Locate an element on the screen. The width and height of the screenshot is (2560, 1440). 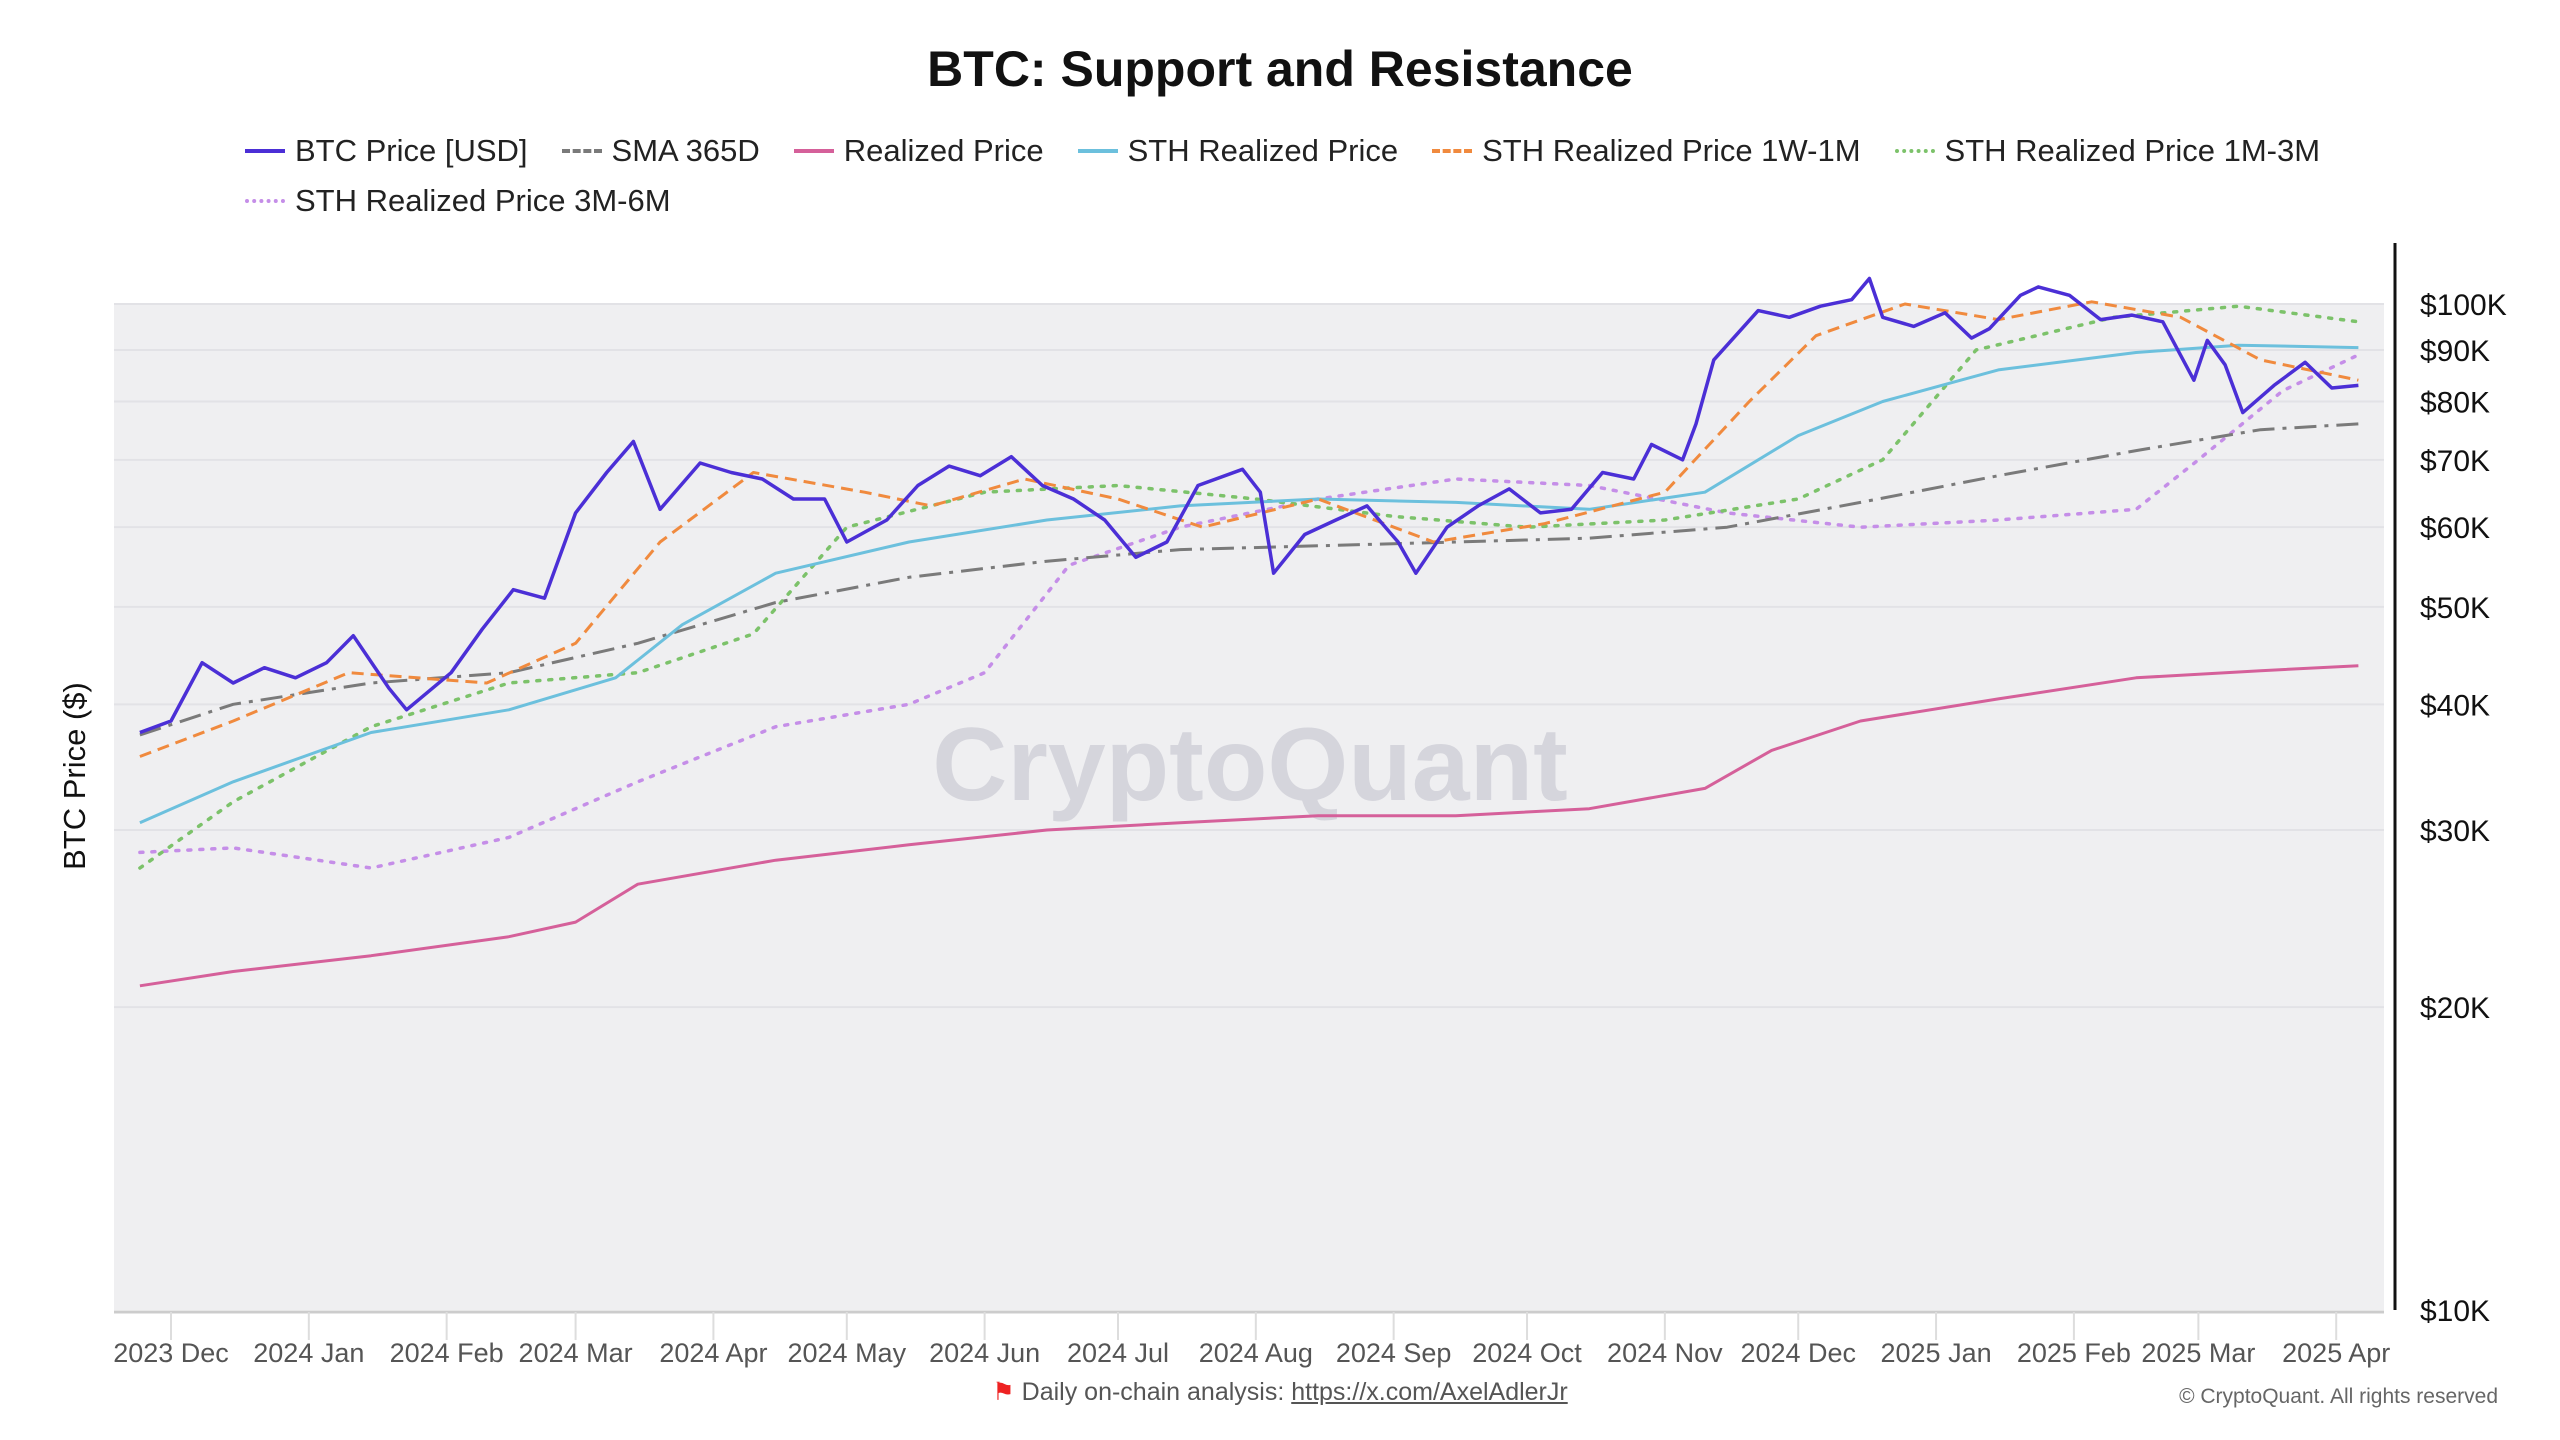
legend-item: STH Realized Price 3M-6M is located at coordinates (458, 201).